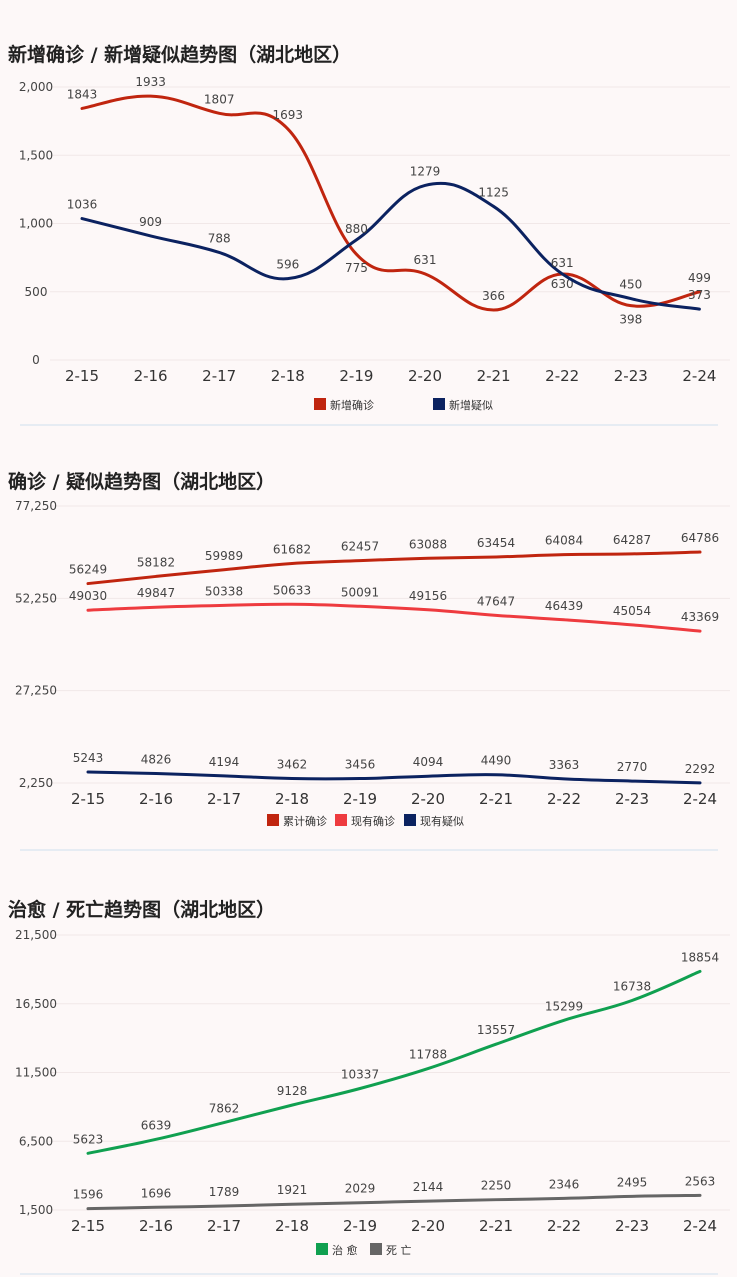 This screenshot has width=737, height=1277. What do you see at coordinates (288, 115) in the screenshot?
I see `data-label: 1693` at bounding box center [288, 115].